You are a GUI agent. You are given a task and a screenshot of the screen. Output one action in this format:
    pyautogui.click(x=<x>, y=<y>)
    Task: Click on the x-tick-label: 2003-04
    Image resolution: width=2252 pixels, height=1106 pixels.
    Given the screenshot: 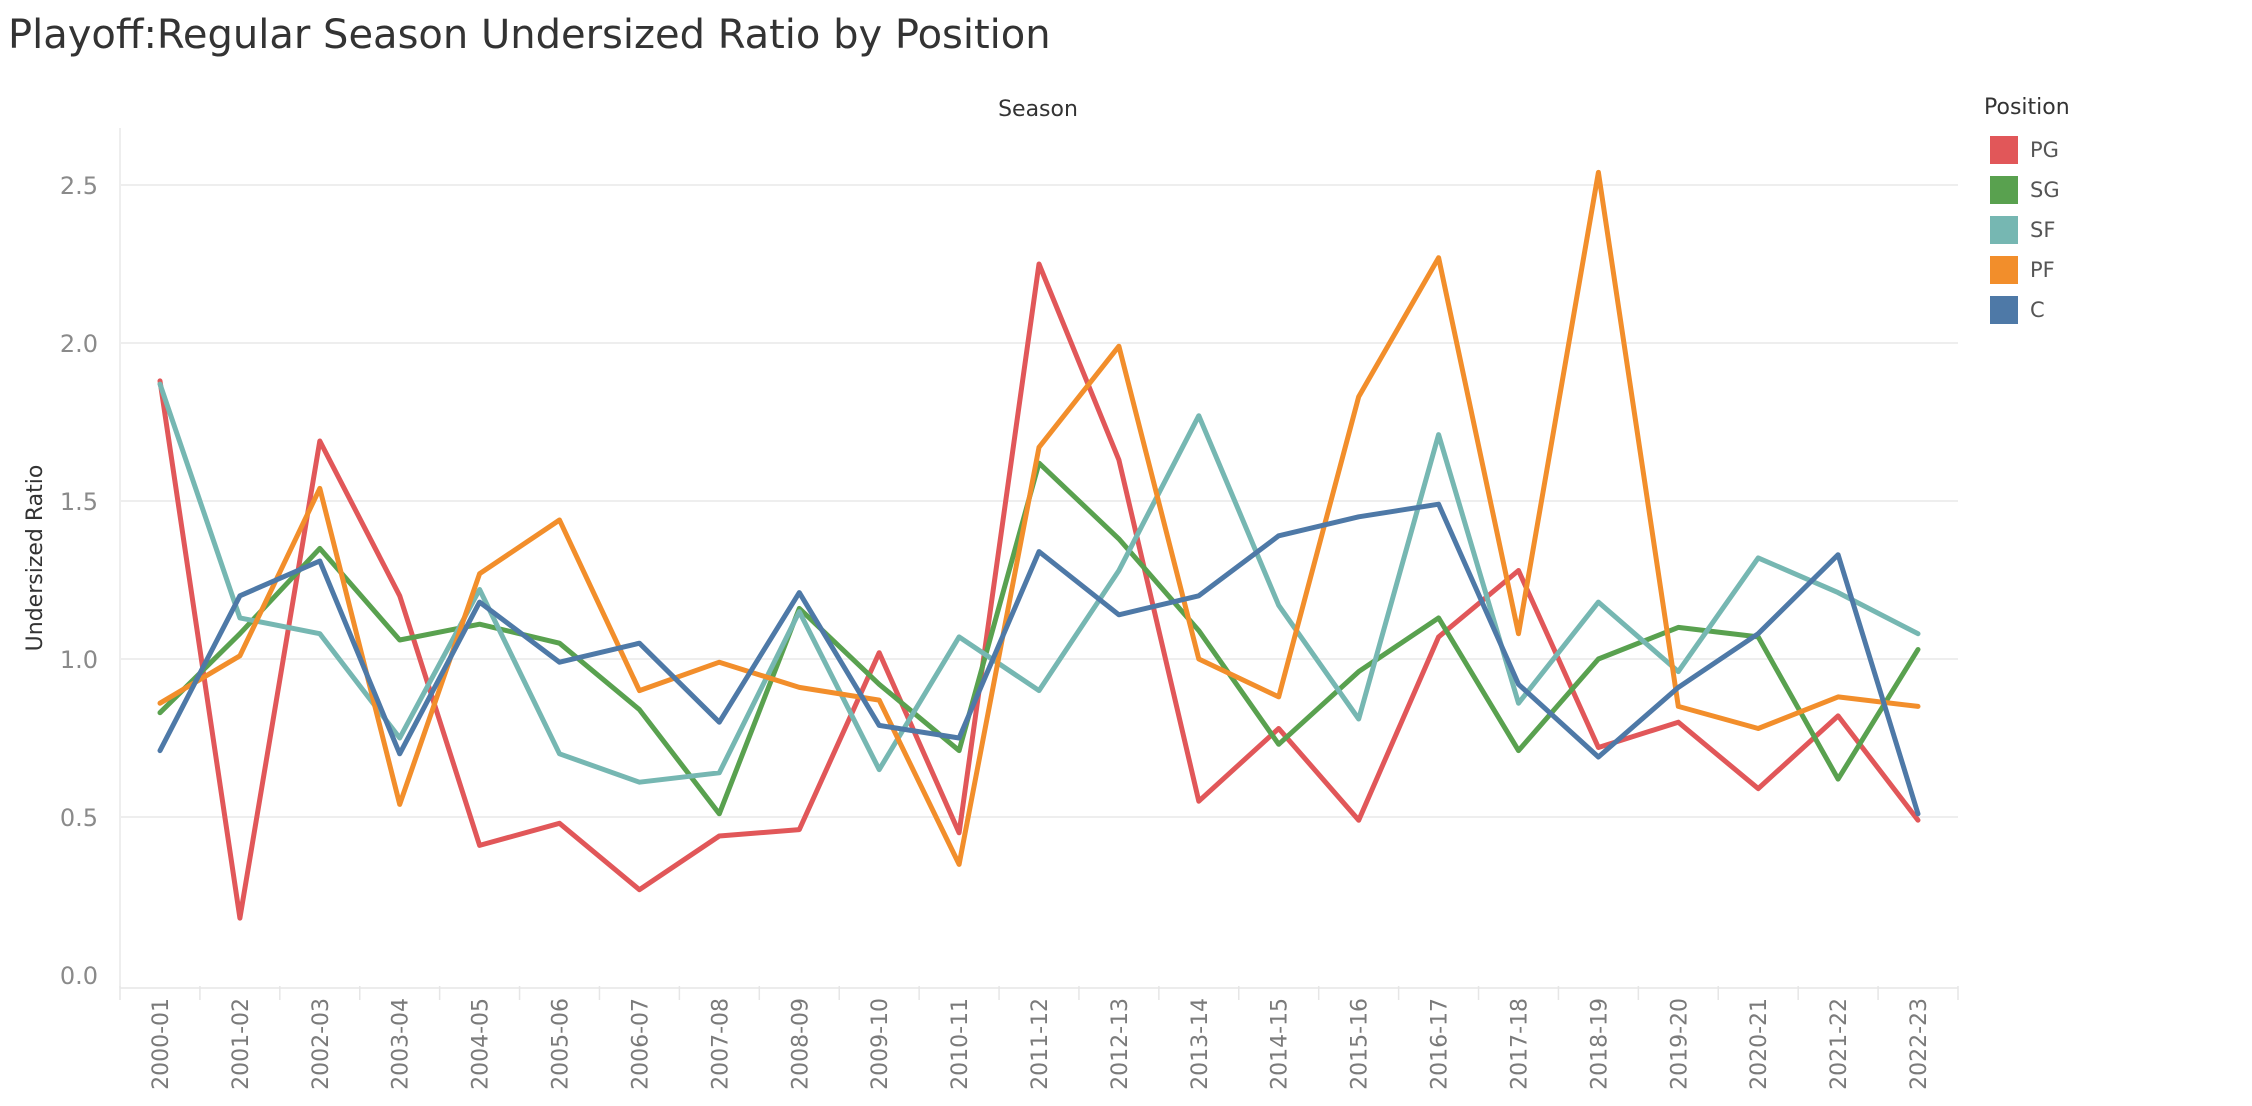 What is the action you would take?
    pyautogui.click(x=401, y=1044)
    